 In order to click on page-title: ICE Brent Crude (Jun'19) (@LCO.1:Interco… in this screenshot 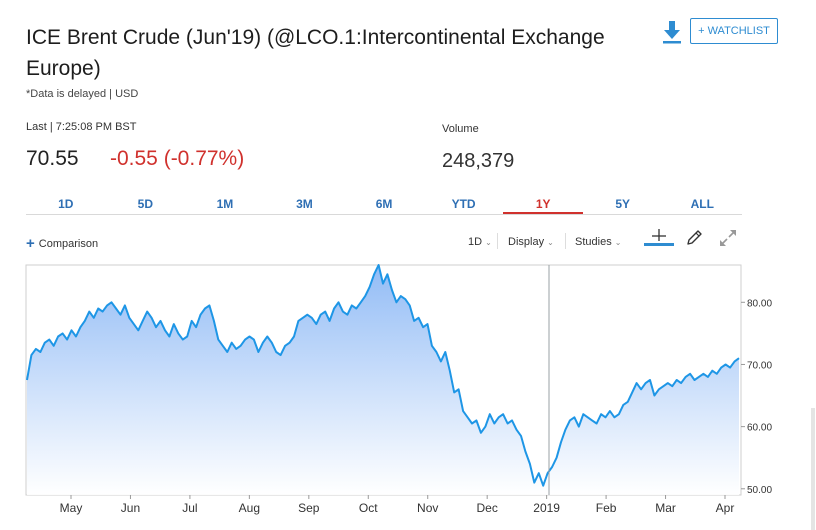, I will do `click(315, 53)`.